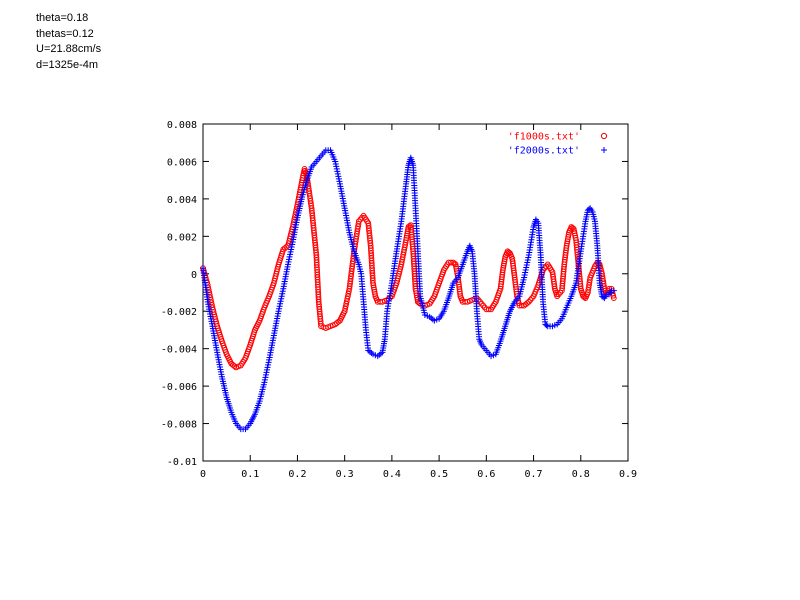 The image size is (800, 600). I want to click on y-tick-label: -0.01, so click(182, 462).